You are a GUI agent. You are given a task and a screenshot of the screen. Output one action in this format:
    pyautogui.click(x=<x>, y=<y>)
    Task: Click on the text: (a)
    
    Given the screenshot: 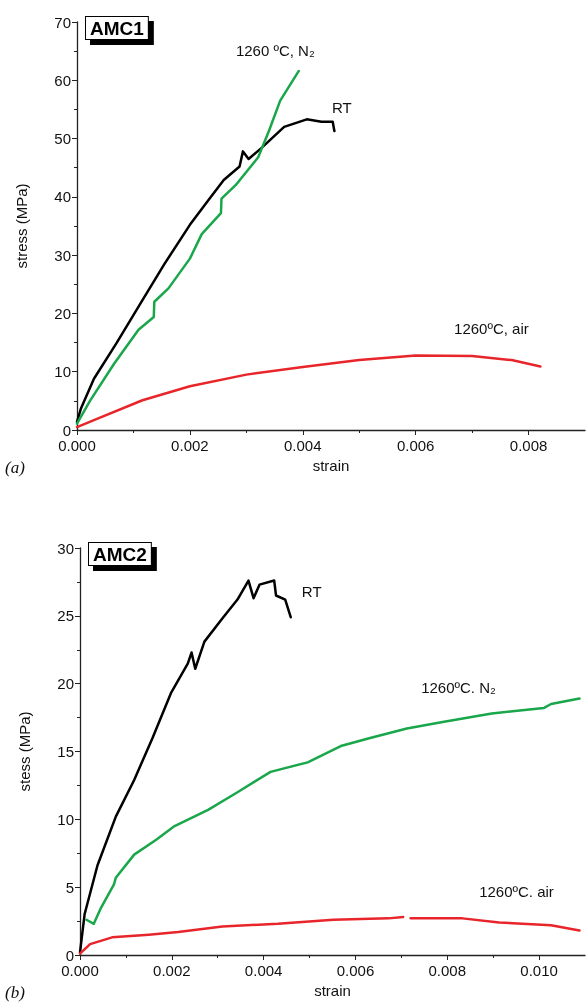 What is the action you would take?
    pyautogui.click(x=15, y=467)
    